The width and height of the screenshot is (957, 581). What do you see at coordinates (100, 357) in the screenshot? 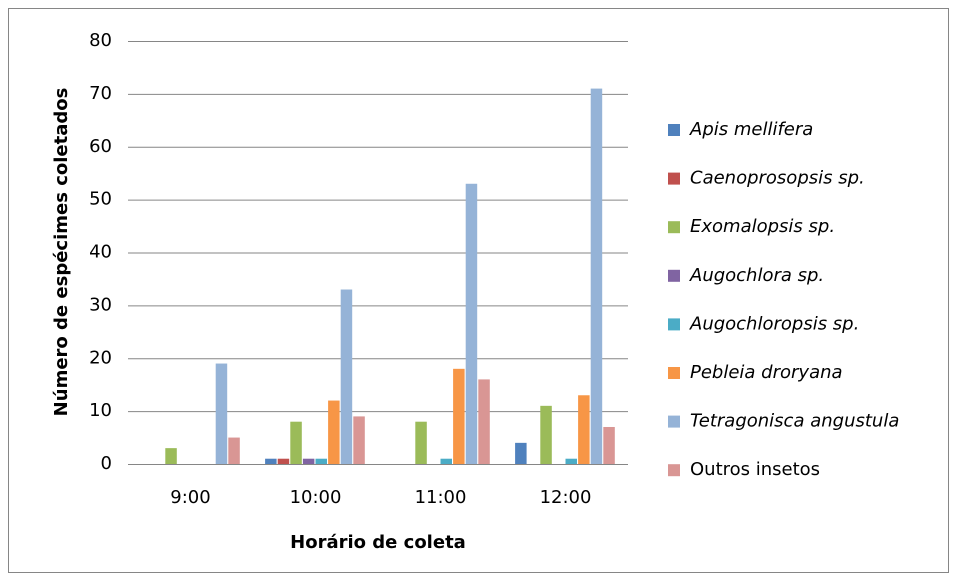
I see `y-tick-label: 20` at bounding box center [100, 357].